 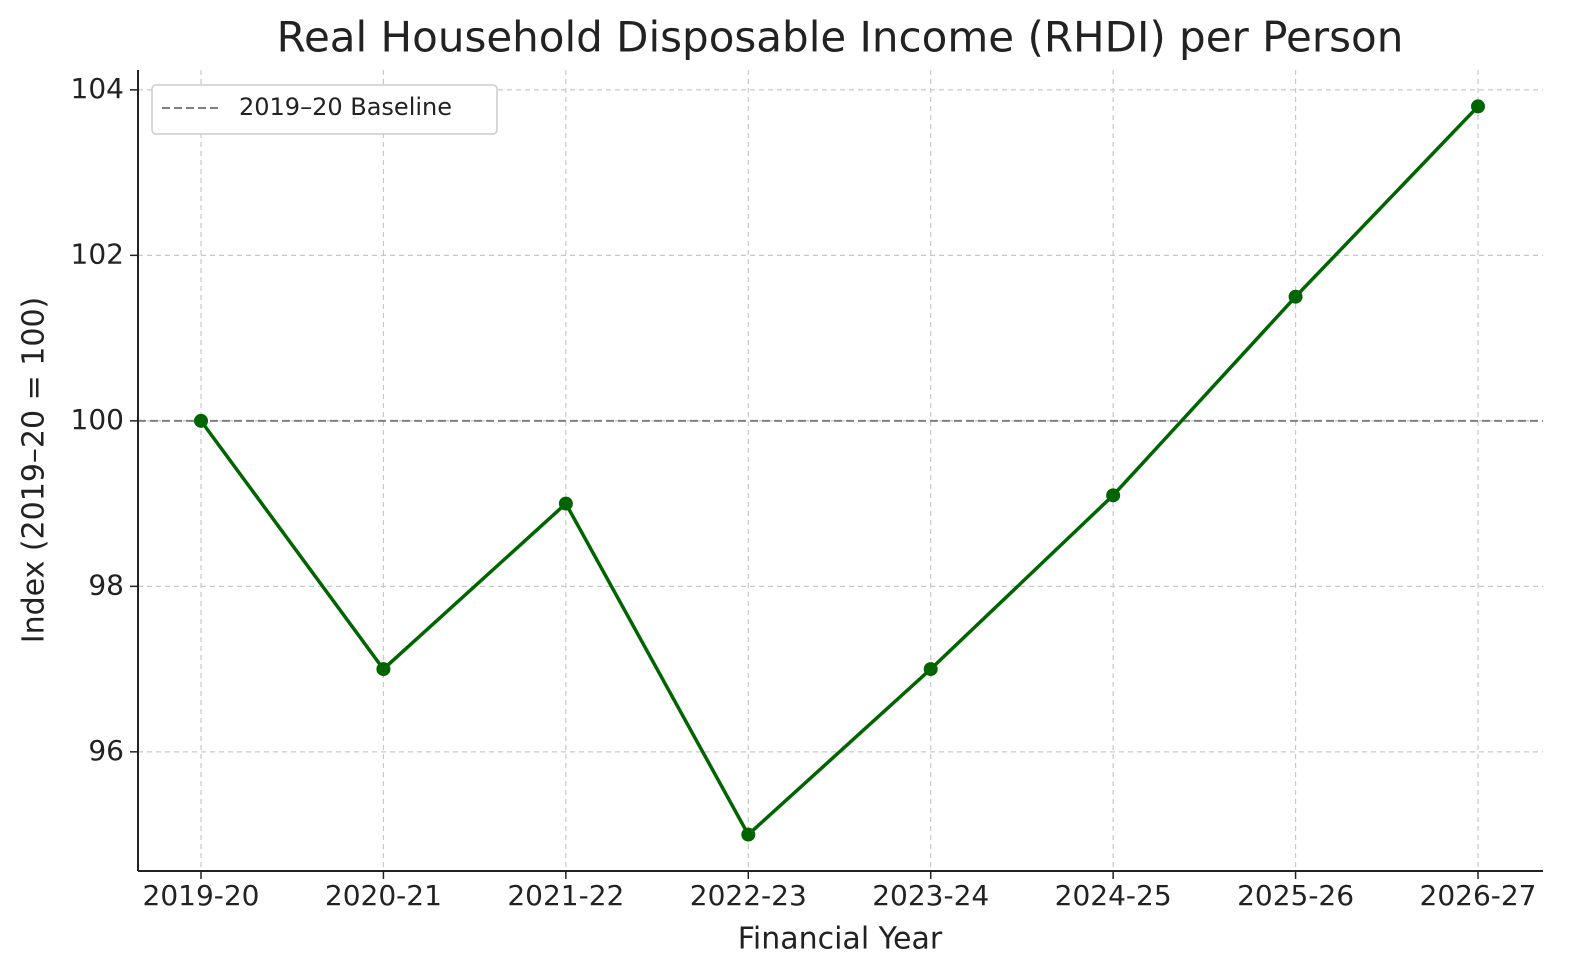 What do you see at coordinates (34, 470) in the screenshot?
I see `y-axis-label: Index (2019–20 = 100)` at bounding box center [34, 470].